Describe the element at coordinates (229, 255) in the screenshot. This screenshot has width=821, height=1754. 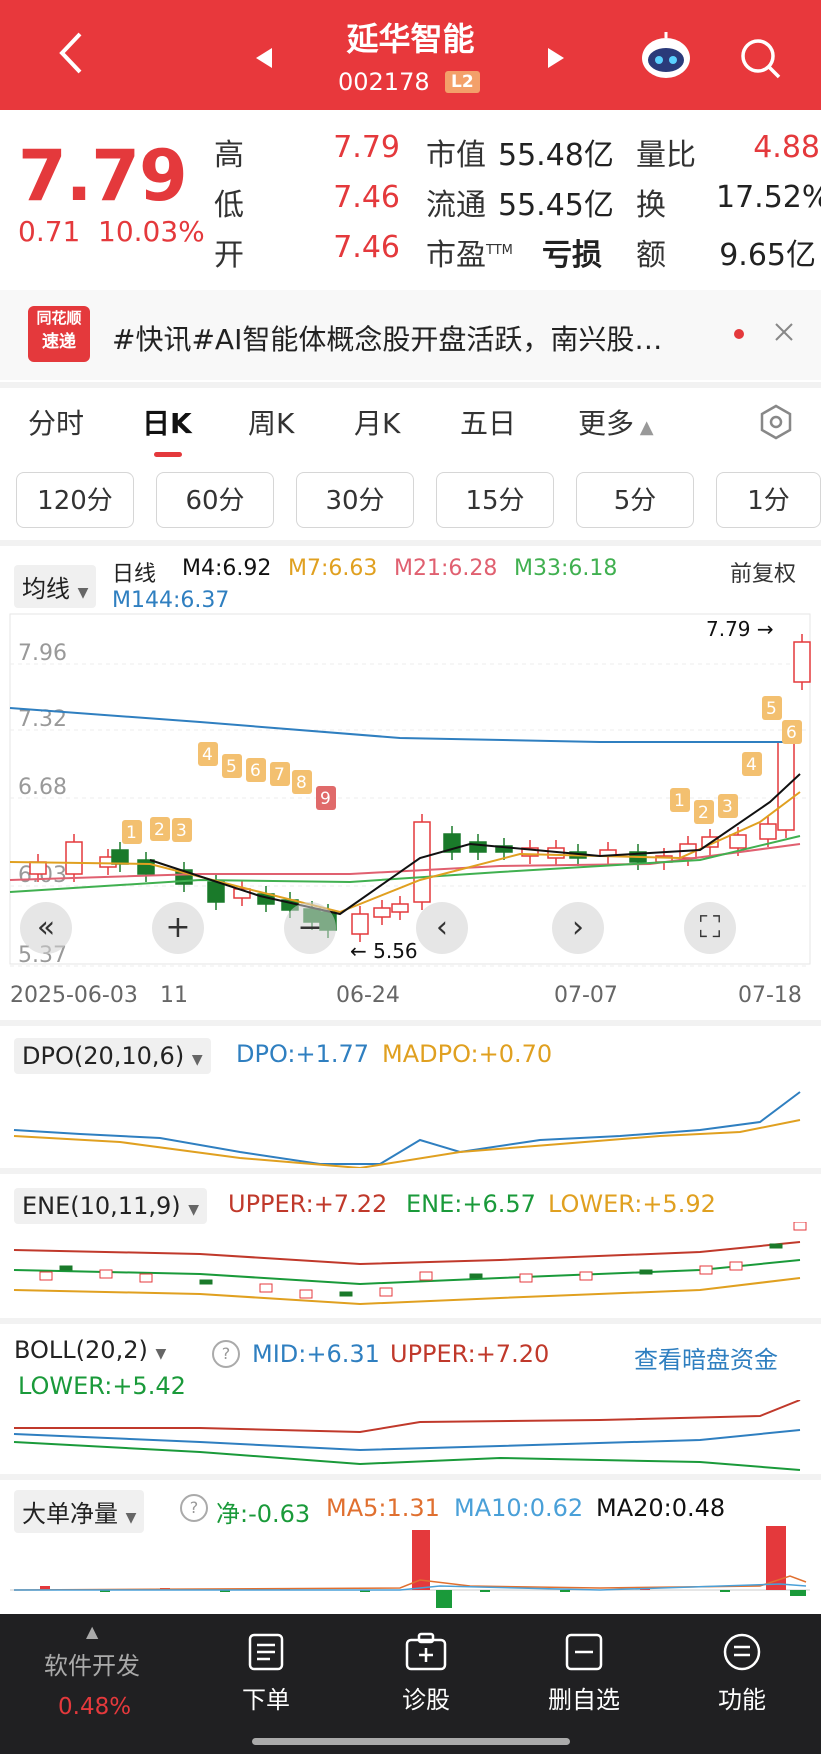
I see `open-label: 开` at that location.